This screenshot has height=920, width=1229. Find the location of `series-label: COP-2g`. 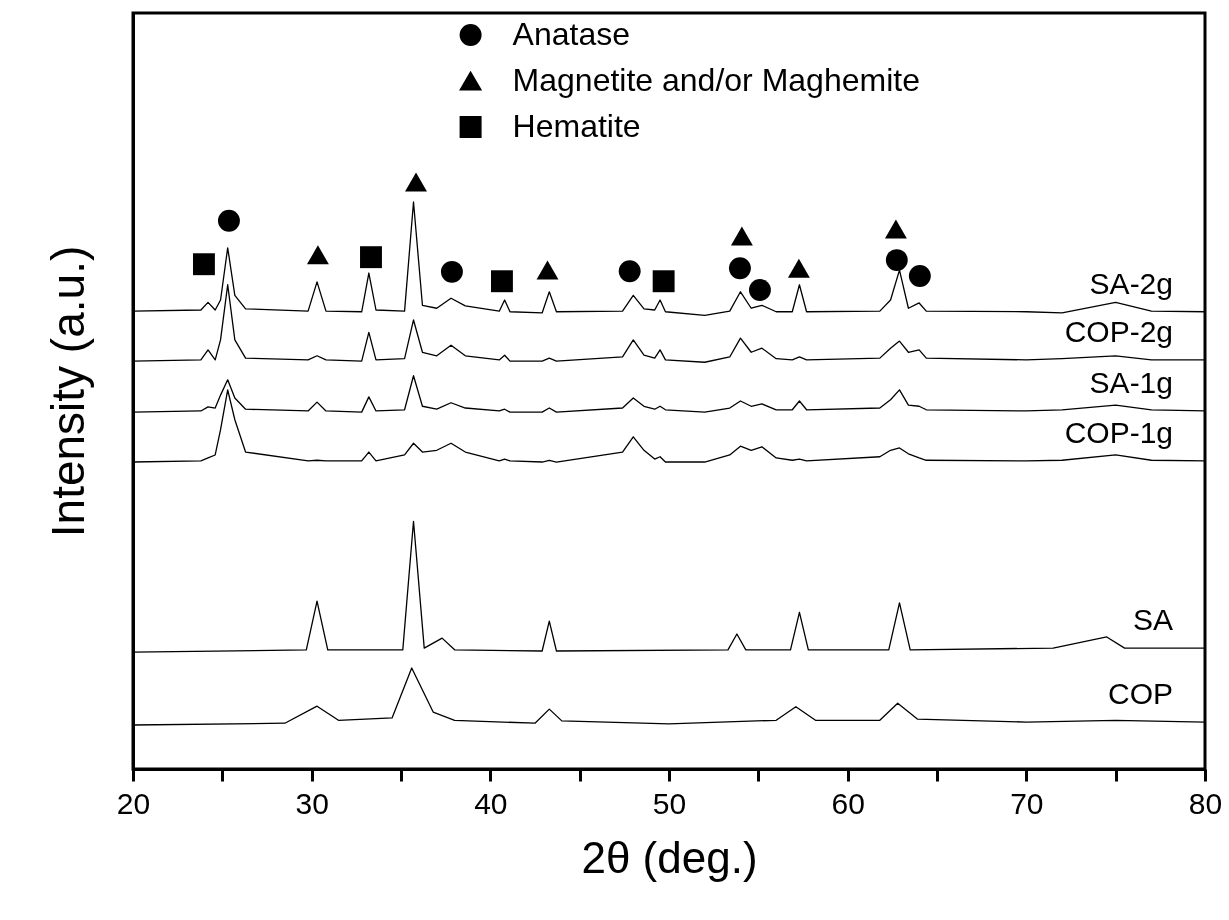

series-label: COP-2g is located at coordinates (1118, 331).